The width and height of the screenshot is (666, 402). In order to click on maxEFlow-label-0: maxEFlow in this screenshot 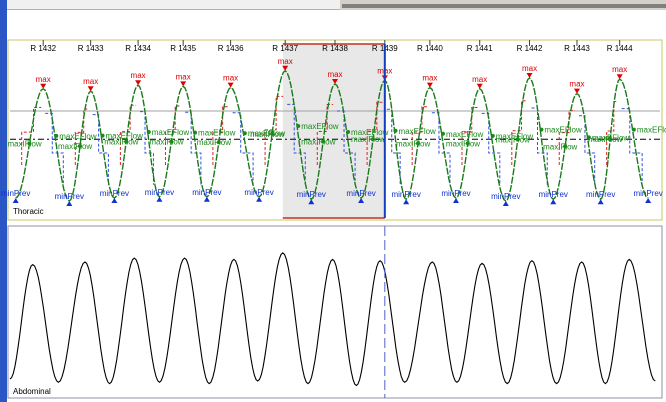, I will do `click(78, 136)`.